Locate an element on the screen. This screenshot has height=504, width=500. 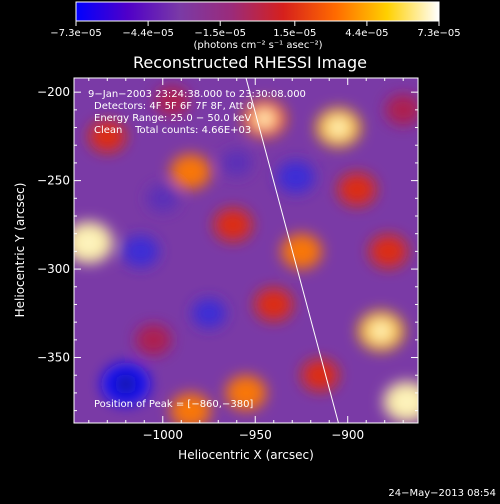
y-tick-label: −300 is located at coordinates (53, 269).